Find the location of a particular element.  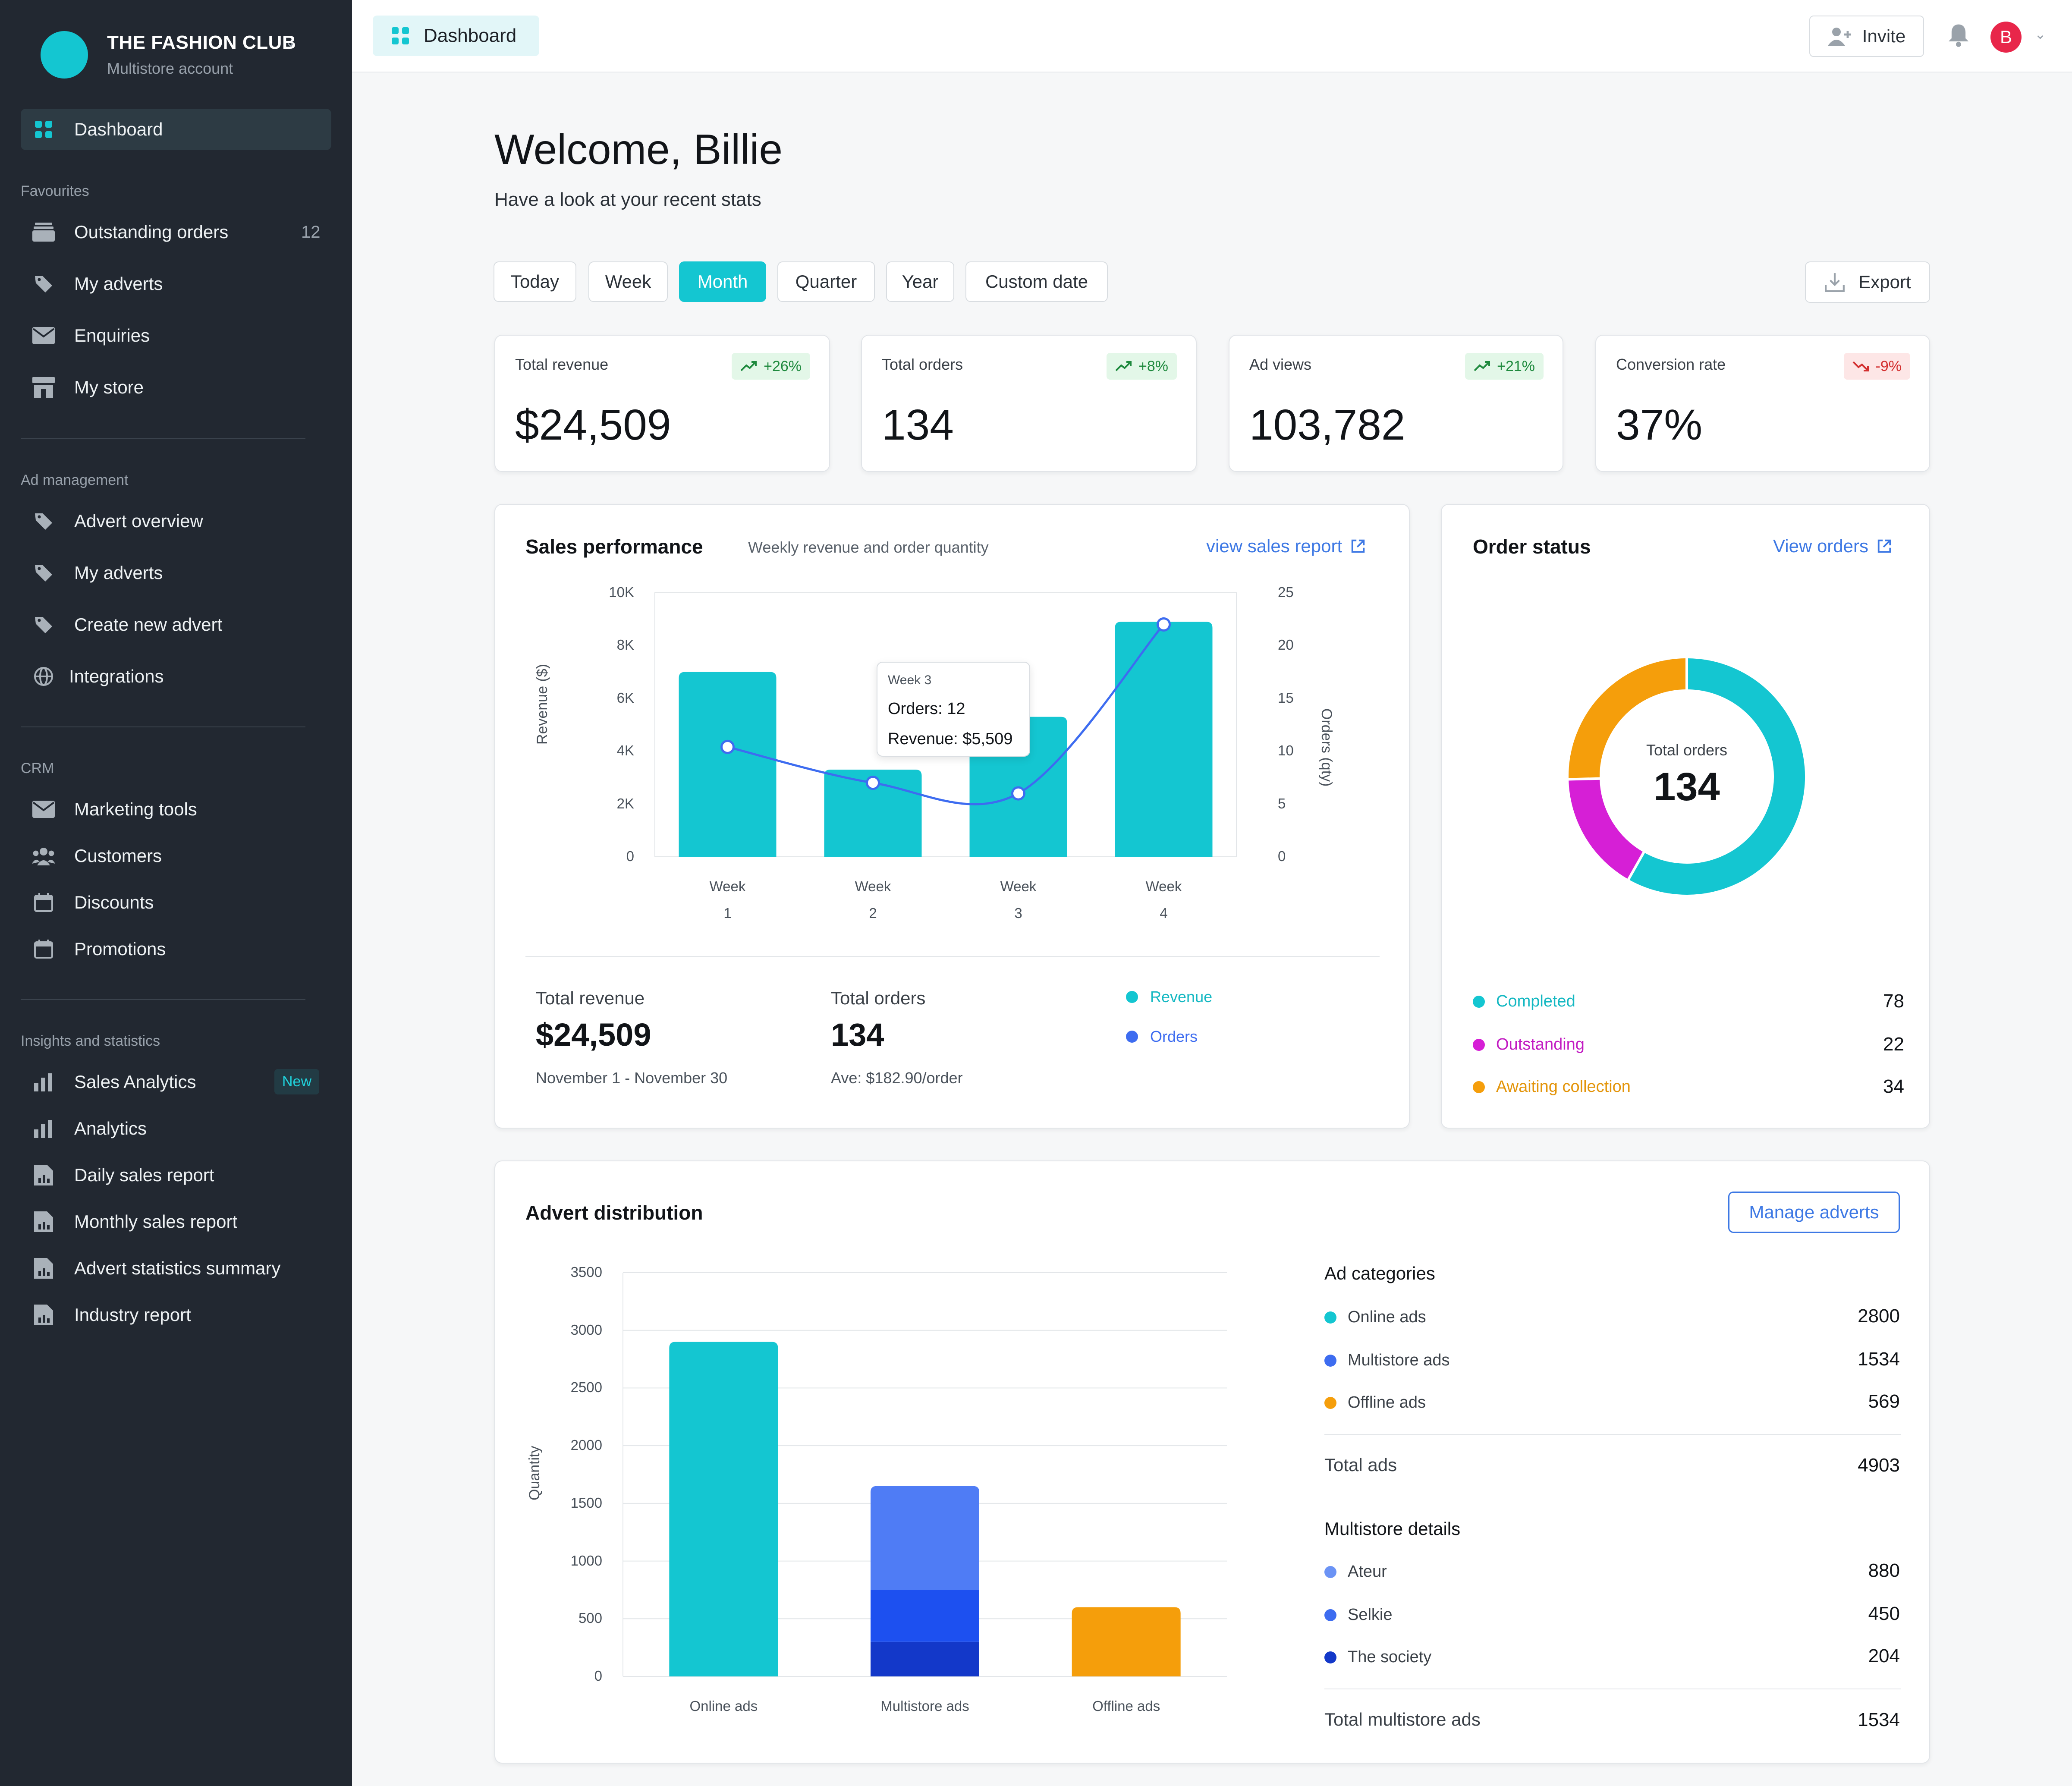

brand-switcher: THE FASHION CLUB Multistore account is located at coordinates (168, 55).